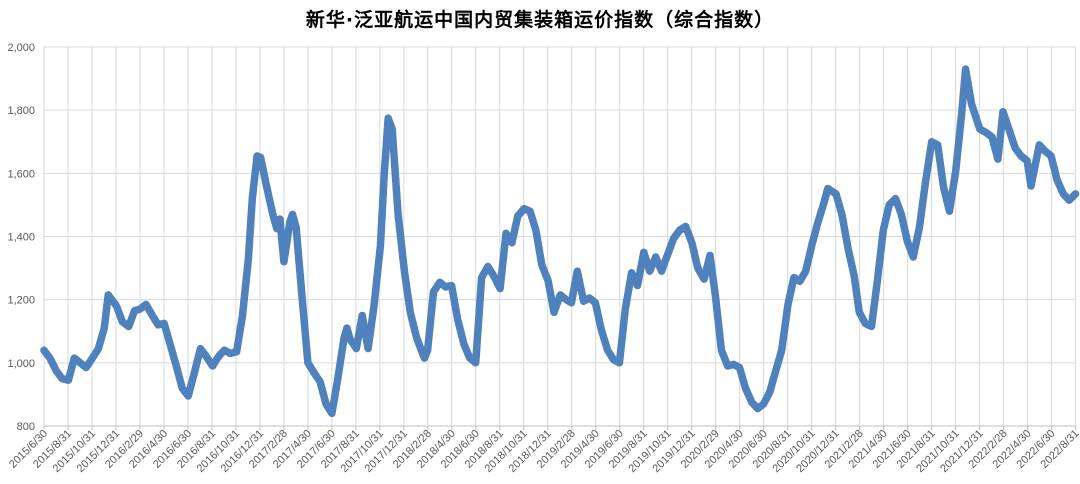 This screenshot has height=484, width=1080. What do you see at coordinates (26, 427) in the screenshot?
I see `y-tick-label: 800` at bounding box center [26, 427].